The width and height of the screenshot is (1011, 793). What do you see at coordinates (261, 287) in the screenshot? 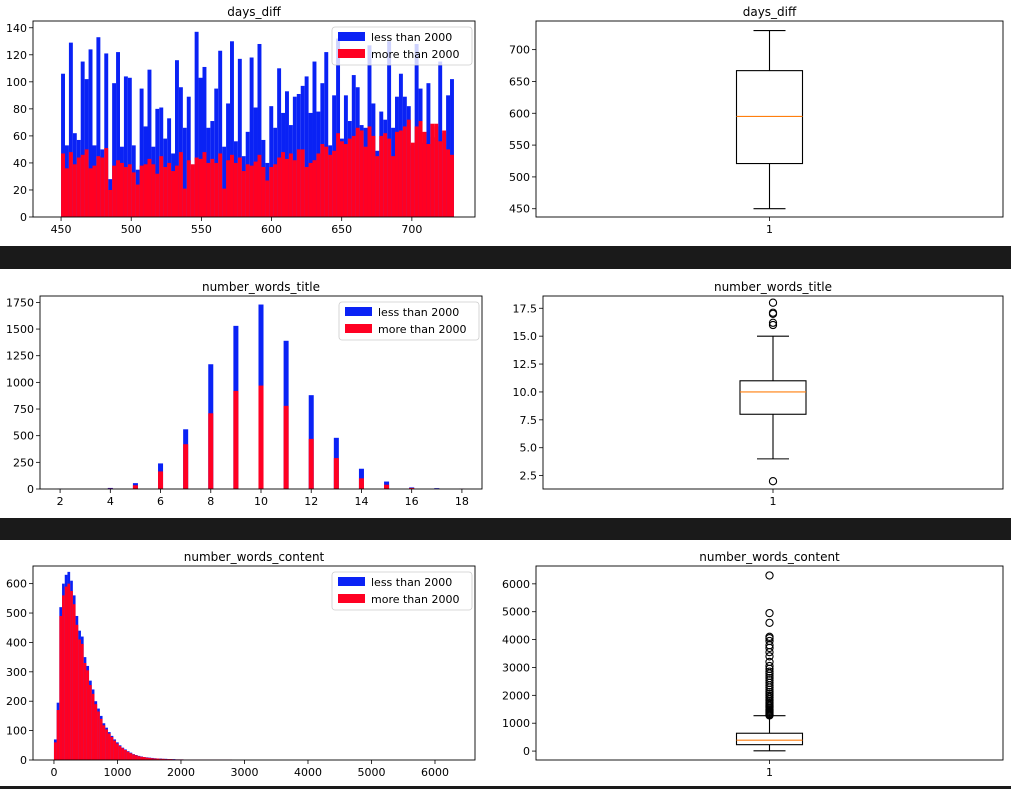
I see `chart-title: number_words_title` at bounding box center [261, 287].